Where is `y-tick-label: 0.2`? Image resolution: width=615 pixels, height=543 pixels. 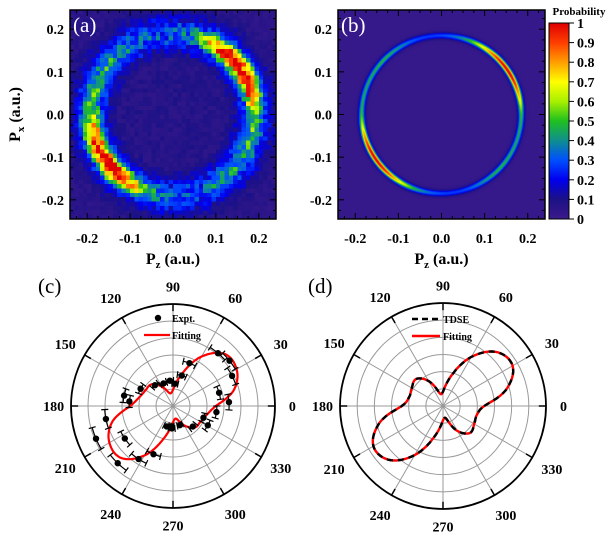
y-tick-label: 0.2 is located at coordinates (56, 30).